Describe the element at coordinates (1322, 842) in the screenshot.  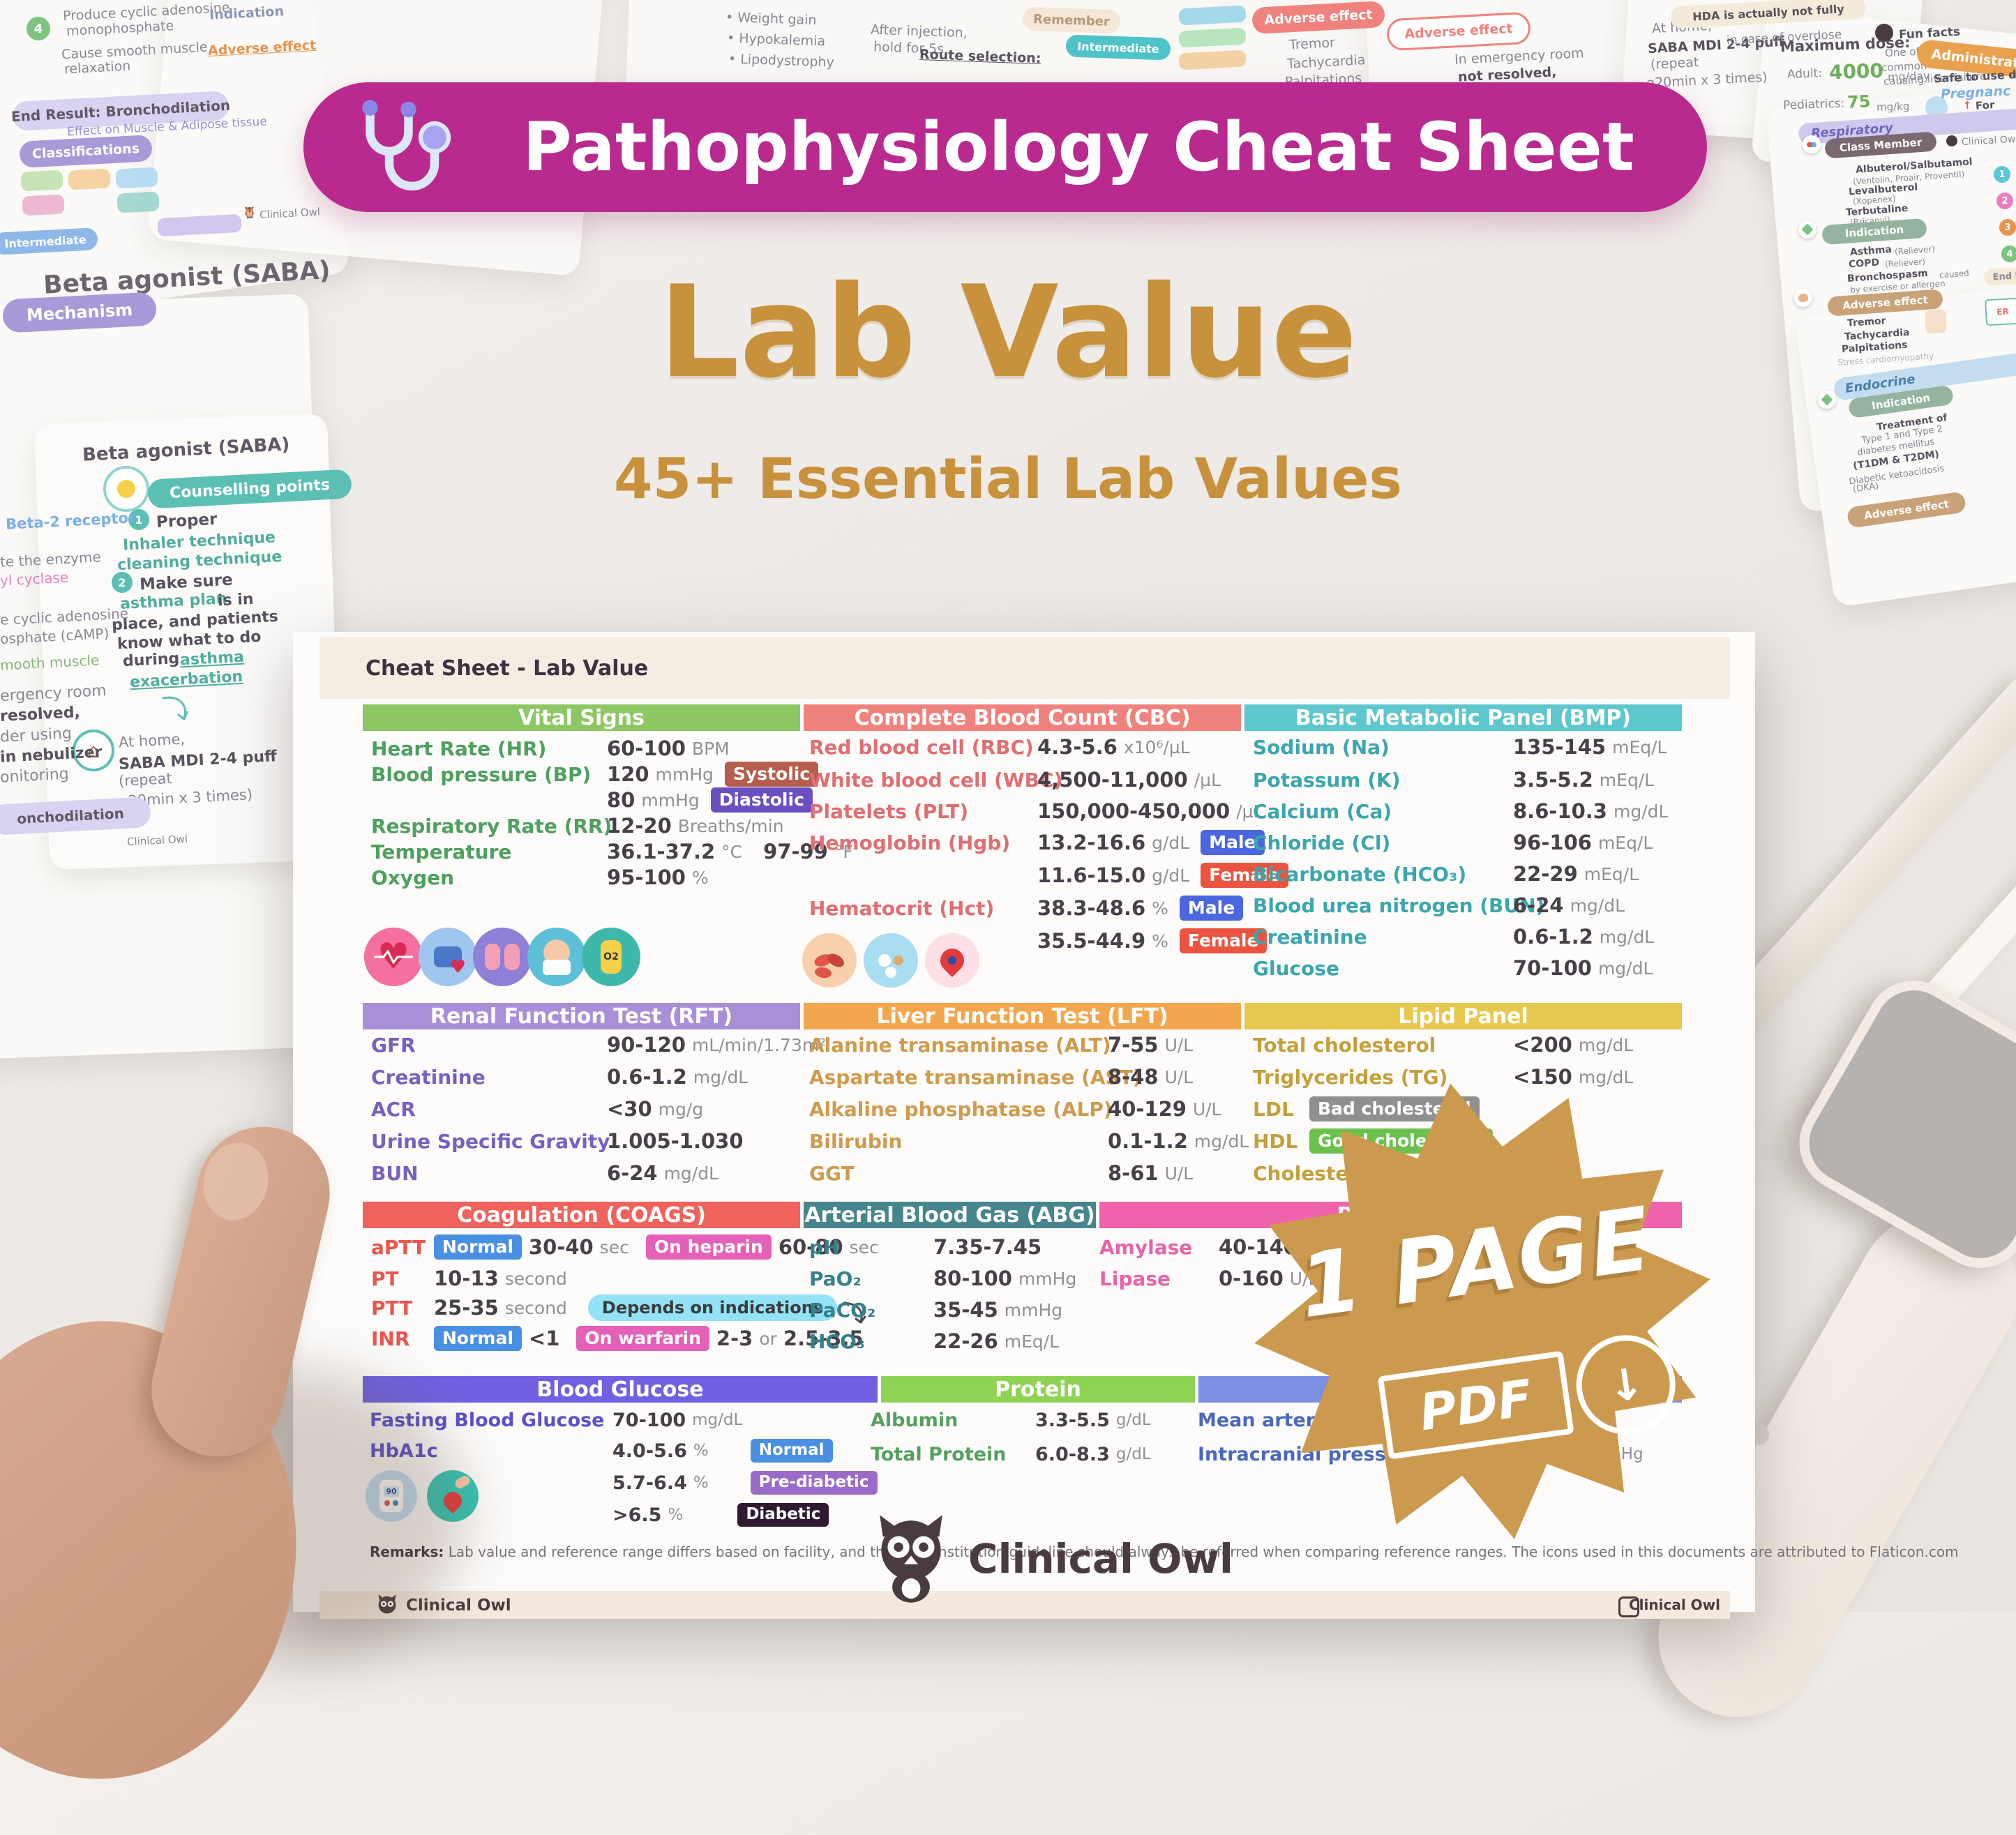
I see `row-label: Chloride (Cl)` at that location.